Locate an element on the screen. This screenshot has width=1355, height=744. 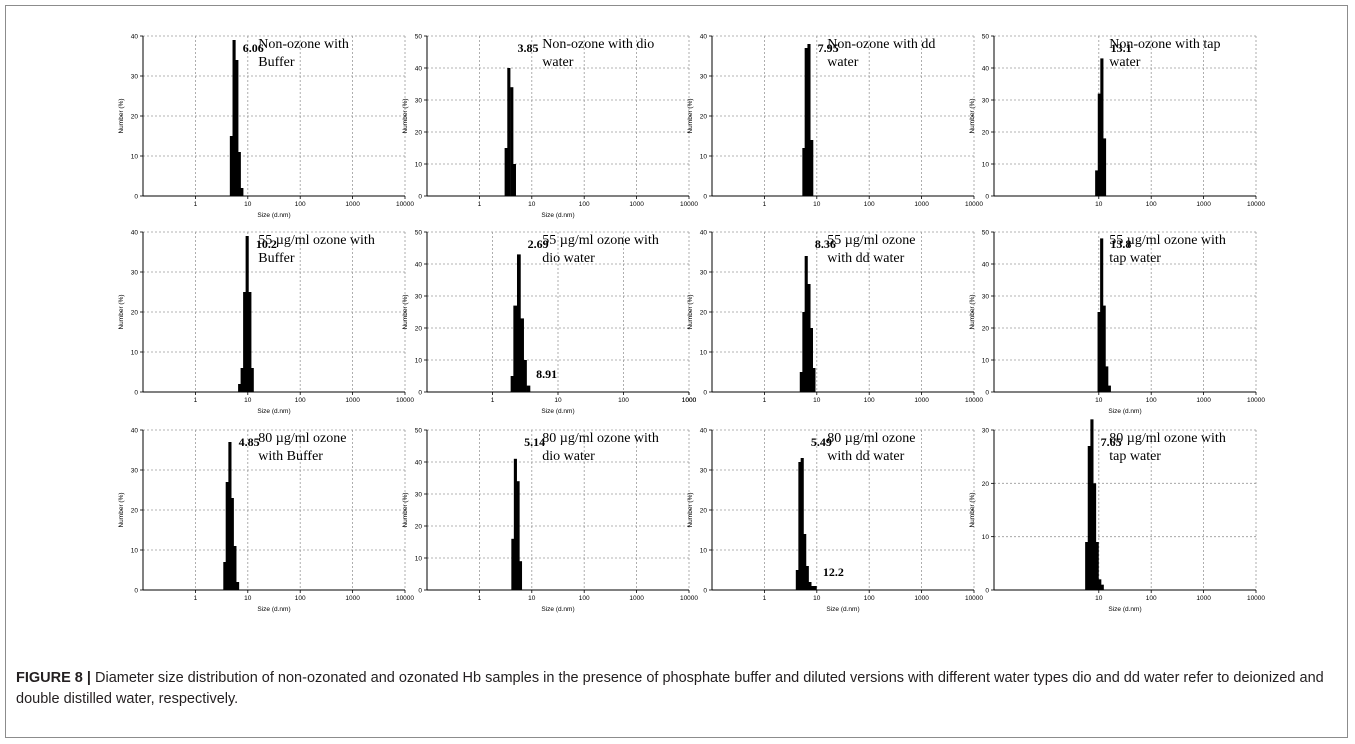
panel-title-line: Buffer is located at coordinates (276, 258).